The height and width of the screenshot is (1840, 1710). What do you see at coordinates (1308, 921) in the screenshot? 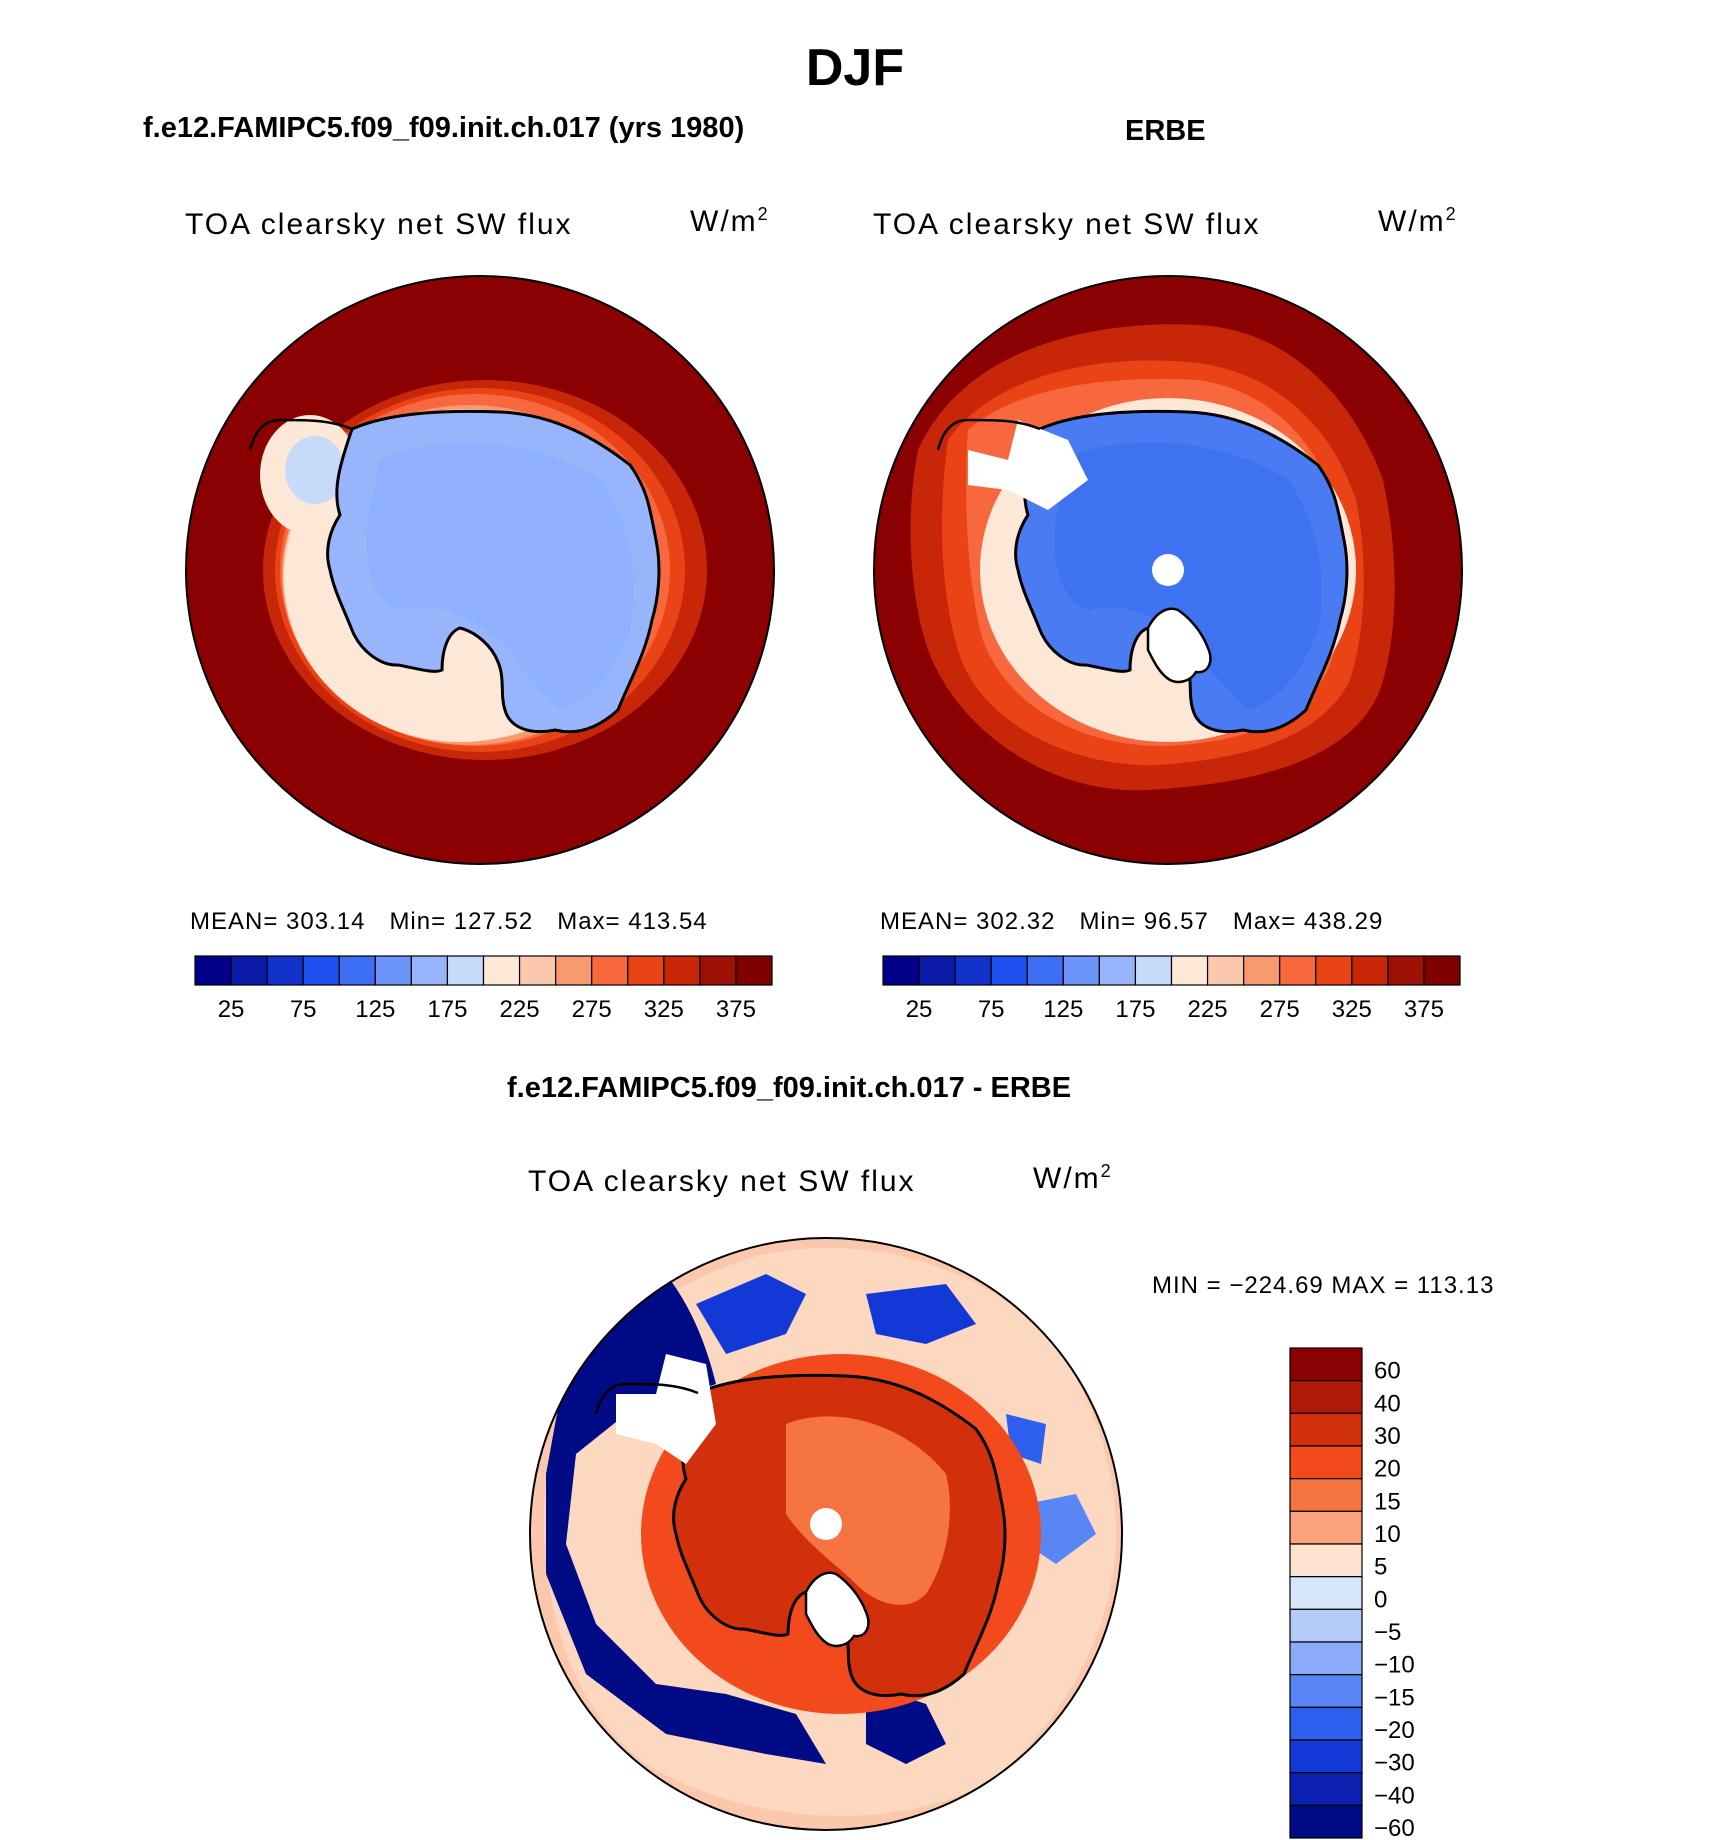
I see `stat-max-obs: Max= 438.29` at bounding box center [1308, 921].